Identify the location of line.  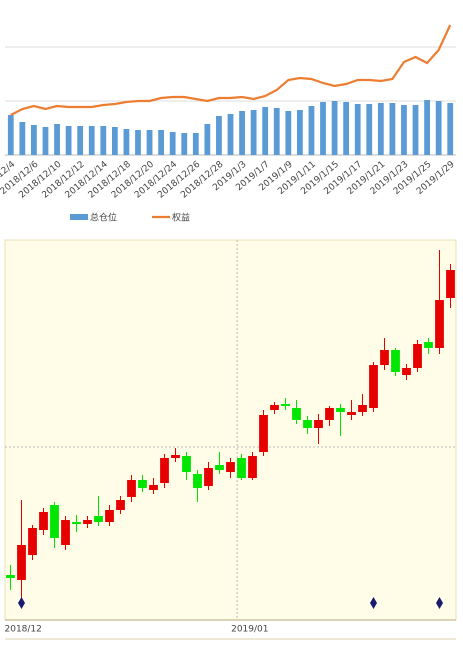
(231, 70).